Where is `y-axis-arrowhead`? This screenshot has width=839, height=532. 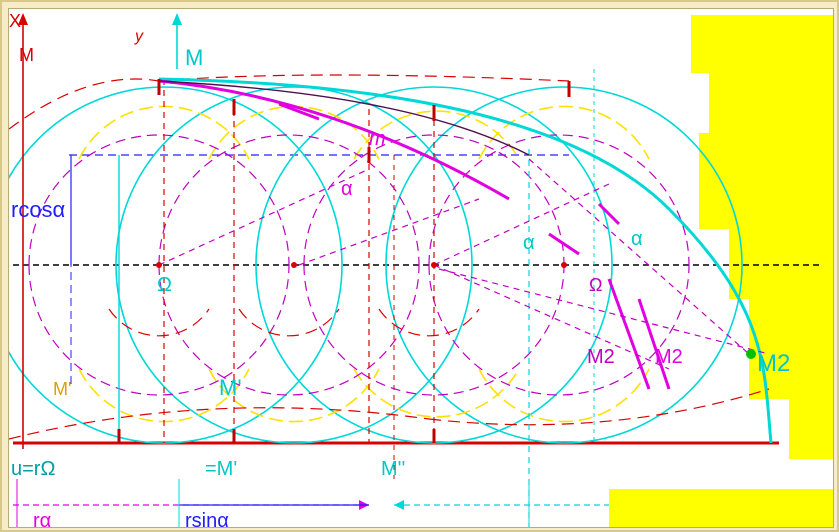
y-axis-arrowhead is located at coordinates (177, 19).